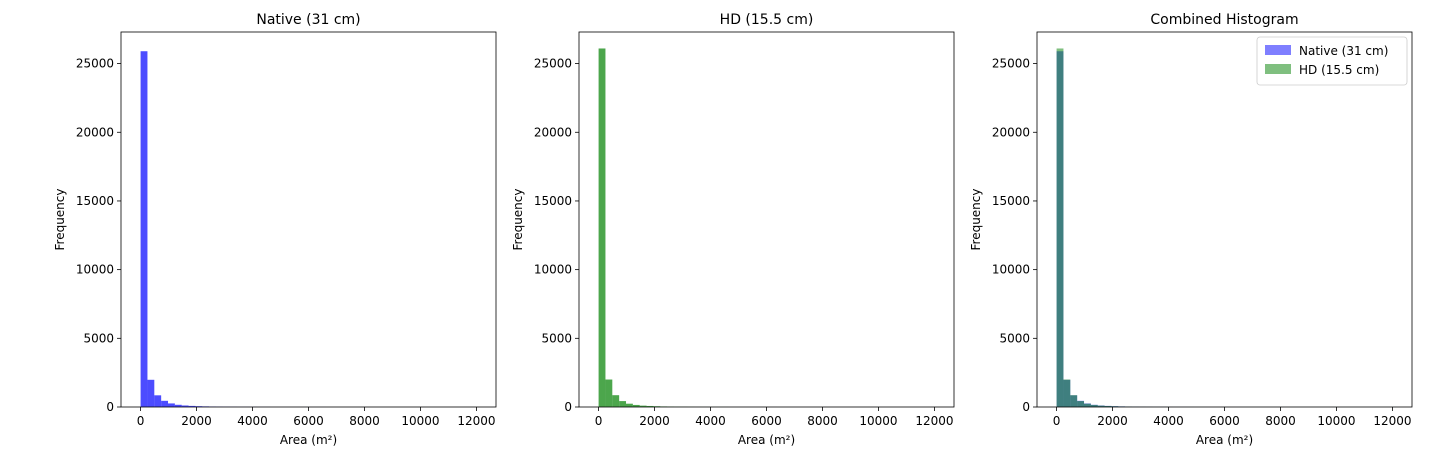 The width and height of the screenshot is (1431, 456). I want to click on legend-entry: HD (15.5 cm), so click(1339, 70).